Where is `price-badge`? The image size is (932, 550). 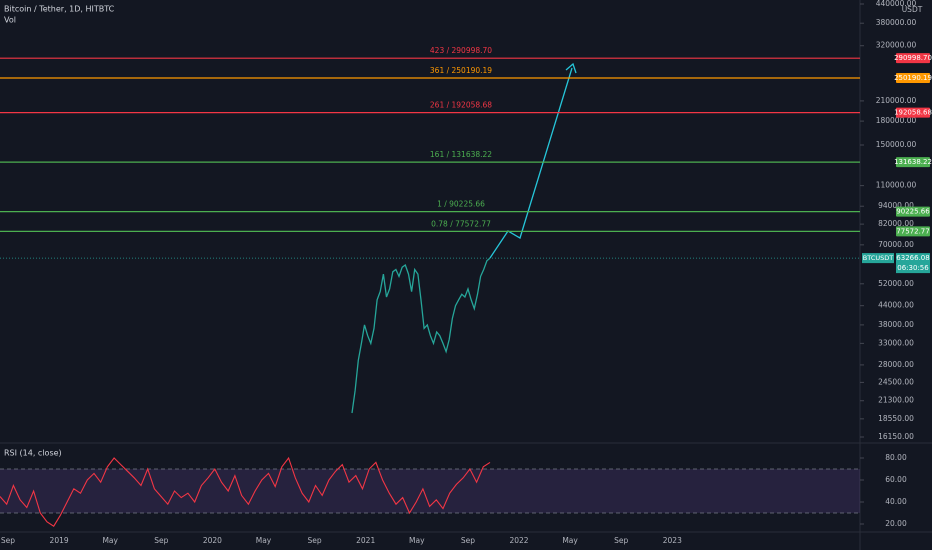
price-badge is located at coordinates (913, 263).